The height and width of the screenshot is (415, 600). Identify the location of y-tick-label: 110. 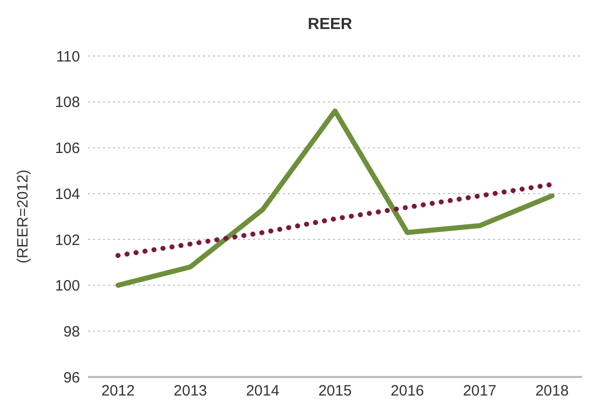
(68, 57).